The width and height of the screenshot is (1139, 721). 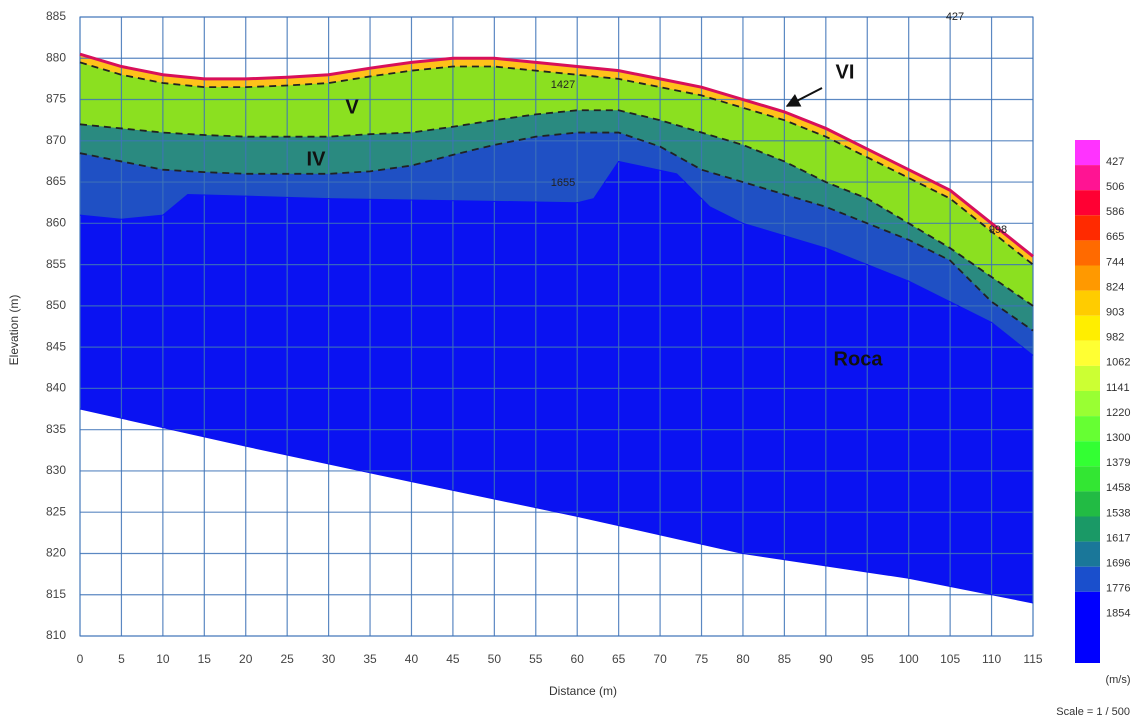 I want to click on colorbar-label: 744, so click(x=1115, y=262).